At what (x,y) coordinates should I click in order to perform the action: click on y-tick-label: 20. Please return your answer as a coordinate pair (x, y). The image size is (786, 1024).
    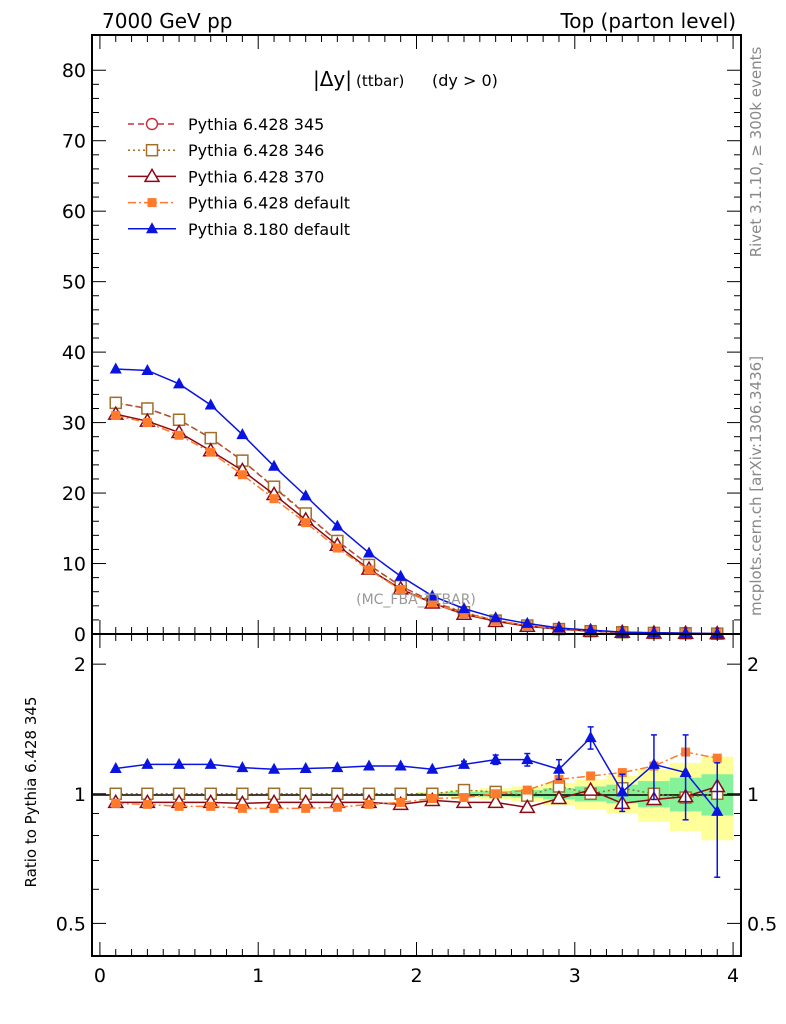
    Looking at the image, I should click on (74, 494).